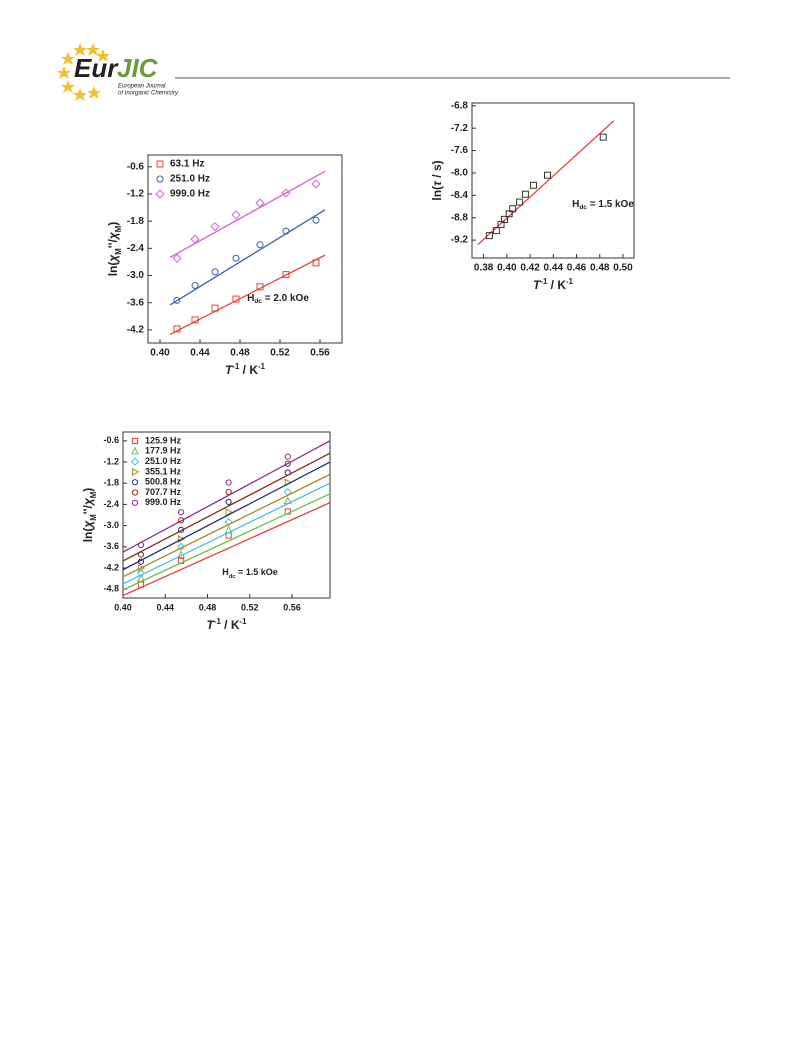  Describe the element at coordinates (278, 299) in the screenshot. I see `annotation: Hdc = 2.0 kOe` at that location.